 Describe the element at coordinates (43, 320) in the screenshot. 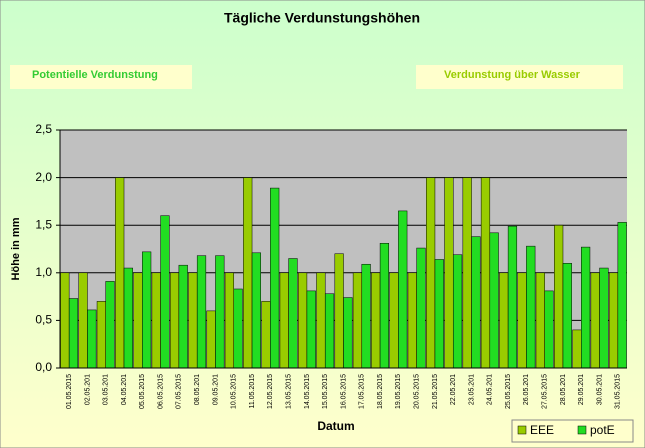

I see `y-tick-label: 0,5` at that location.